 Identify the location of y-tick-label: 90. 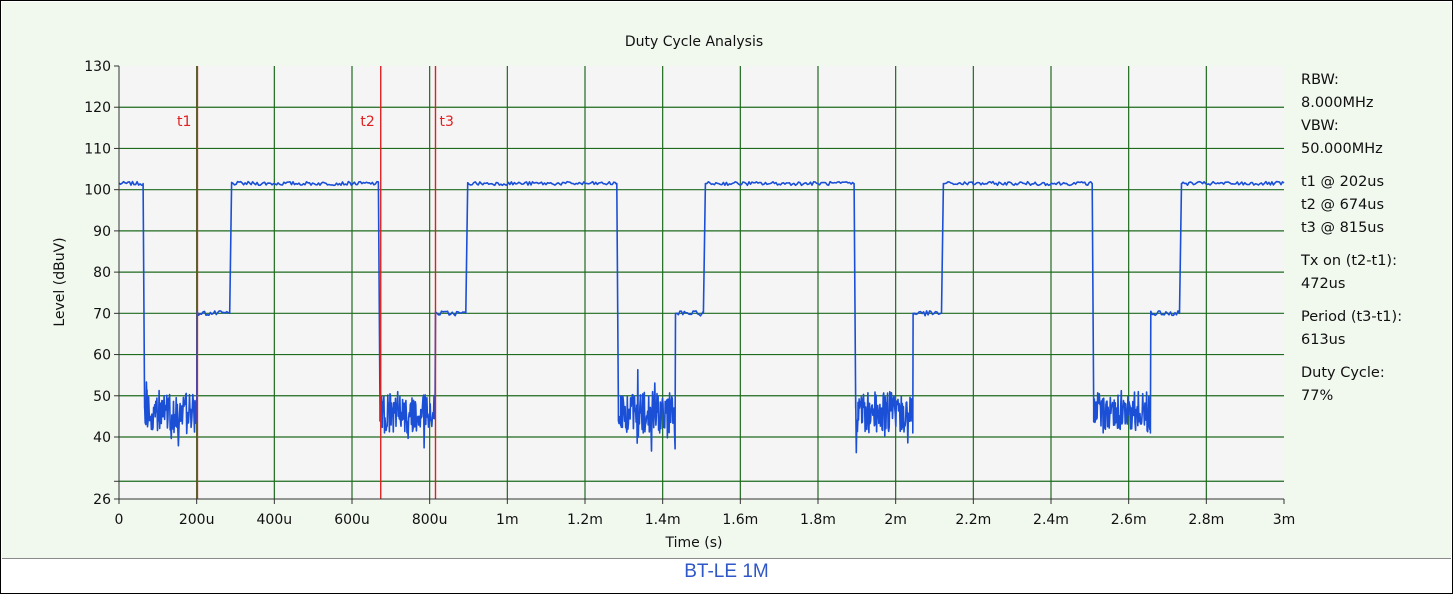
(102, 232).